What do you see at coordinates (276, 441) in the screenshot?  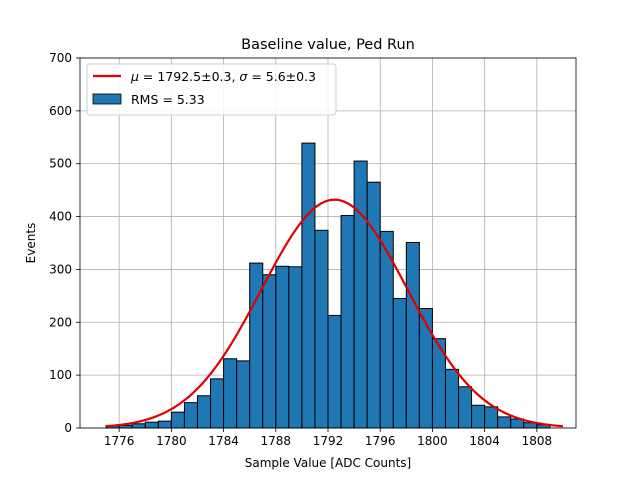 I see `x-tick-label: 1788` at bounding box center [276, 441].